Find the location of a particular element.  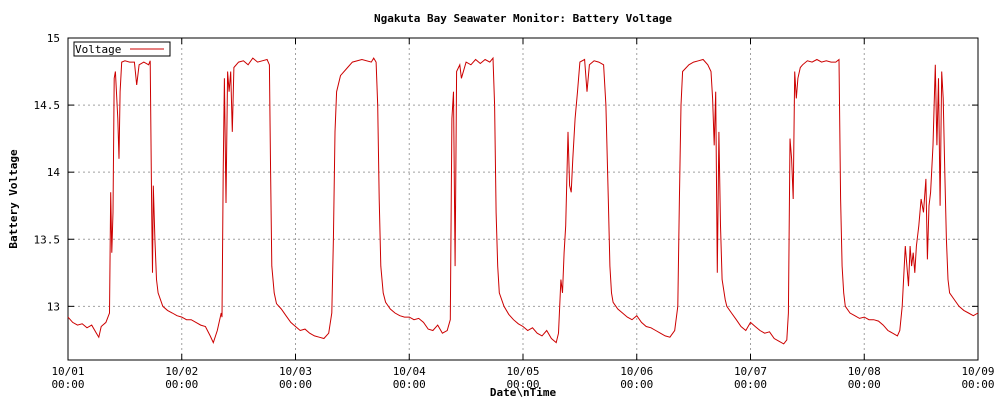

y-tick-label: 14.5 is located at coordinates (47, 105).